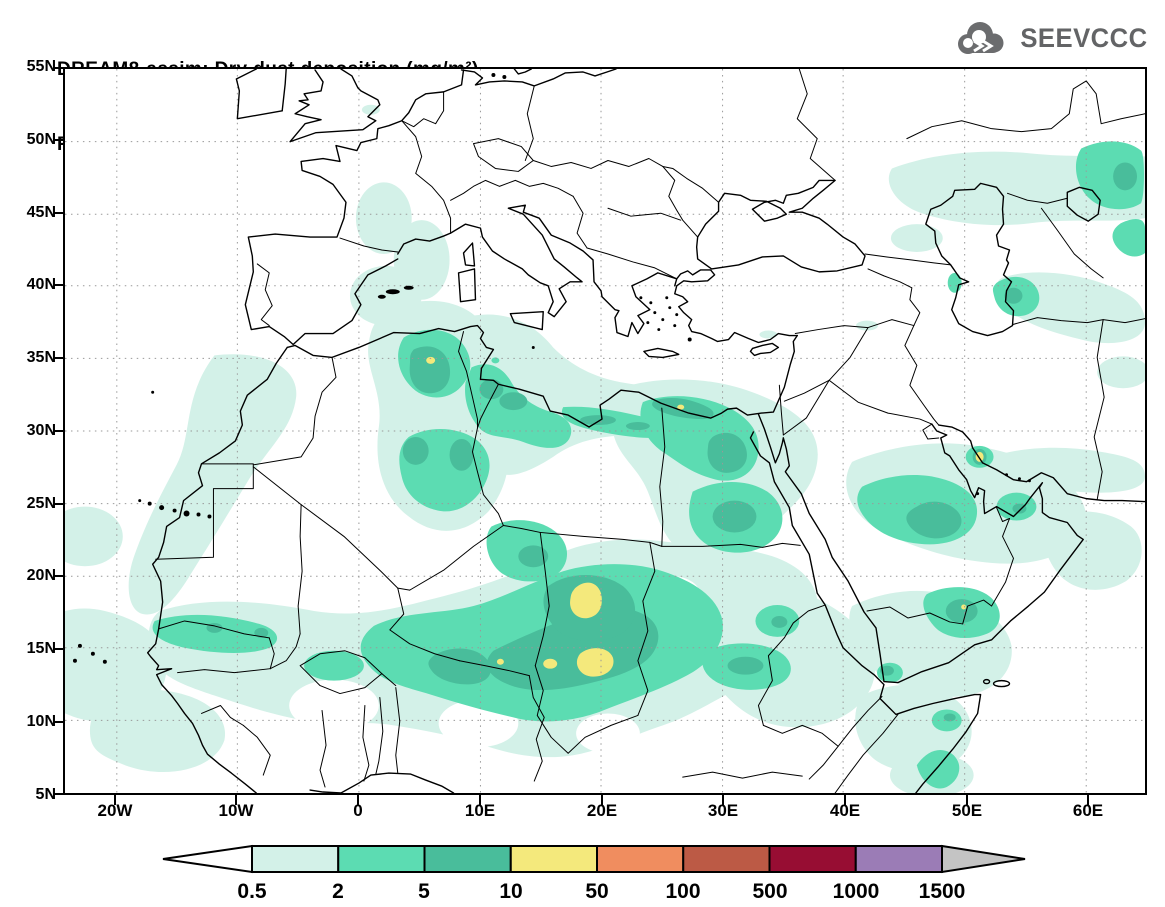 The width and height of the screenshot is (1165, 907). Describe the element at coordinates (41, 721) in the screenshot. I see `y-axis-label: 10N` at that location.